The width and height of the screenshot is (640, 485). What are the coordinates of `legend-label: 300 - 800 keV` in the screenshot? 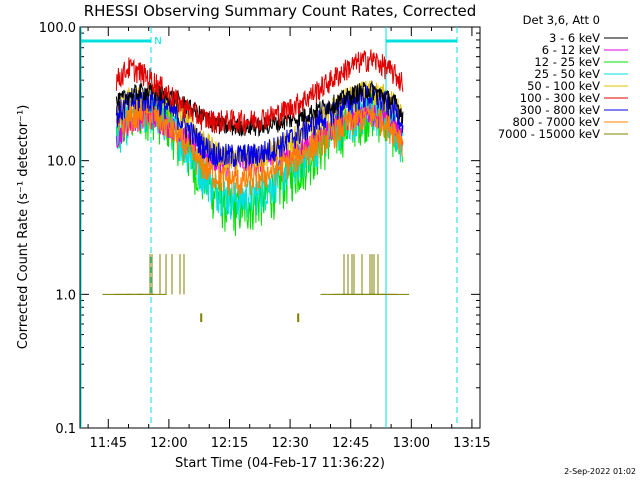 It's located at (560, 110).